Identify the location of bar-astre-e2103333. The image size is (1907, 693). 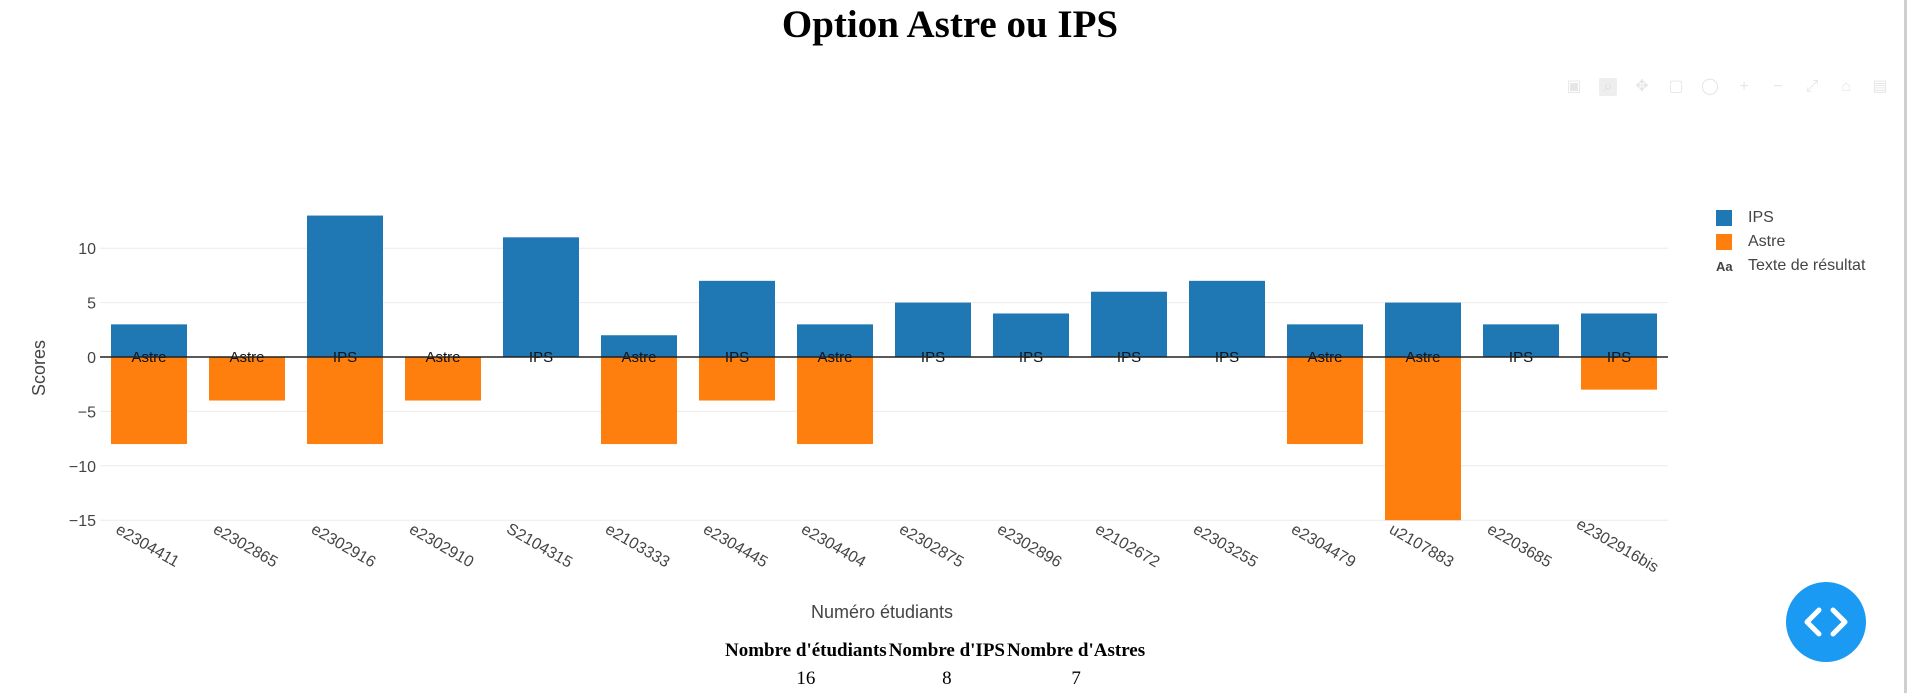
(639, 401).